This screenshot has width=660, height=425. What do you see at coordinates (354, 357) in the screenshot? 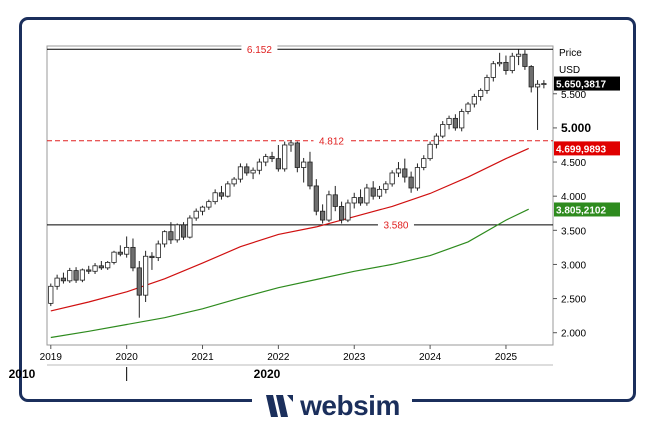
I see `x-tick-label: 2023` at bounding box center [354, 357].